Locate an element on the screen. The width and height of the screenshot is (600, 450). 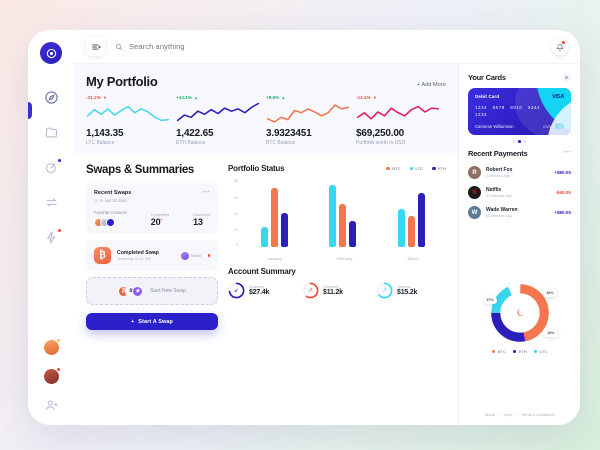
card-carousel-dots is located at coordinates (519, 141).